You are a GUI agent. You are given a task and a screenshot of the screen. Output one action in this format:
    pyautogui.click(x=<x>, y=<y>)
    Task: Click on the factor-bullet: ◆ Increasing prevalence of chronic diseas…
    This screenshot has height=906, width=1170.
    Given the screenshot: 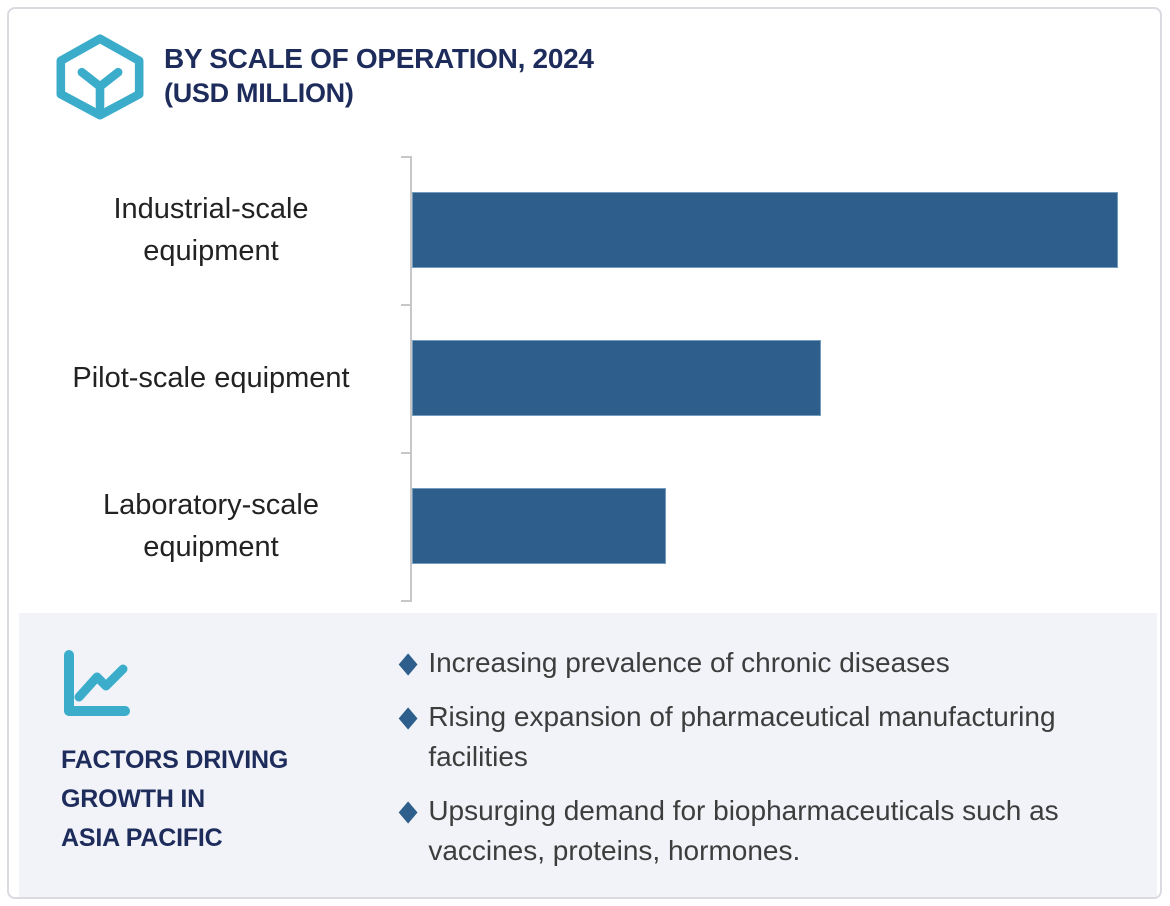 What is the action you would take?
    pyautogui.click(x=757, y=663)
    